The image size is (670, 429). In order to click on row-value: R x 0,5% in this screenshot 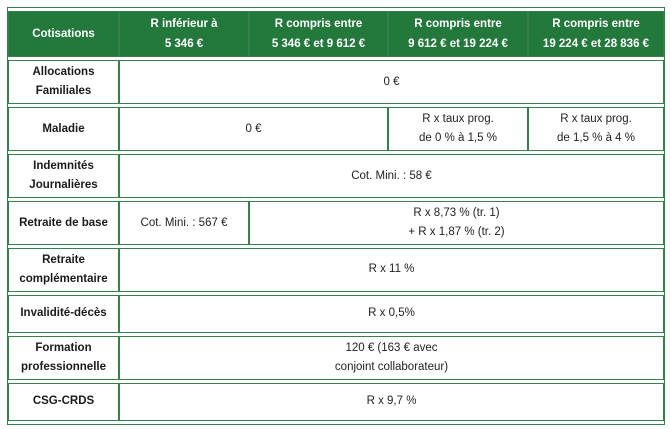, I will do `click(391, 313)`.